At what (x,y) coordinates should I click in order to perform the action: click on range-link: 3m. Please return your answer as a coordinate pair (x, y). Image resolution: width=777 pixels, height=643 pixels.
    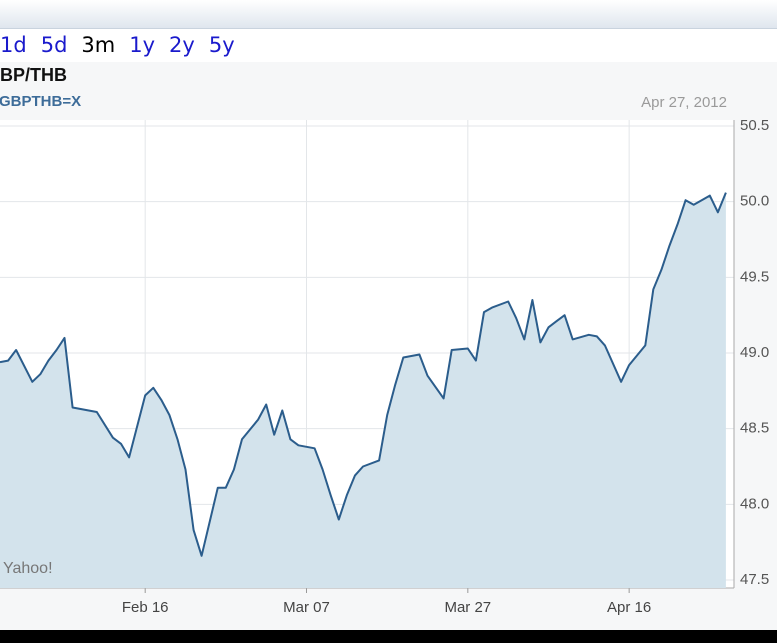
    Looking at the image, I should click on (98, 45).